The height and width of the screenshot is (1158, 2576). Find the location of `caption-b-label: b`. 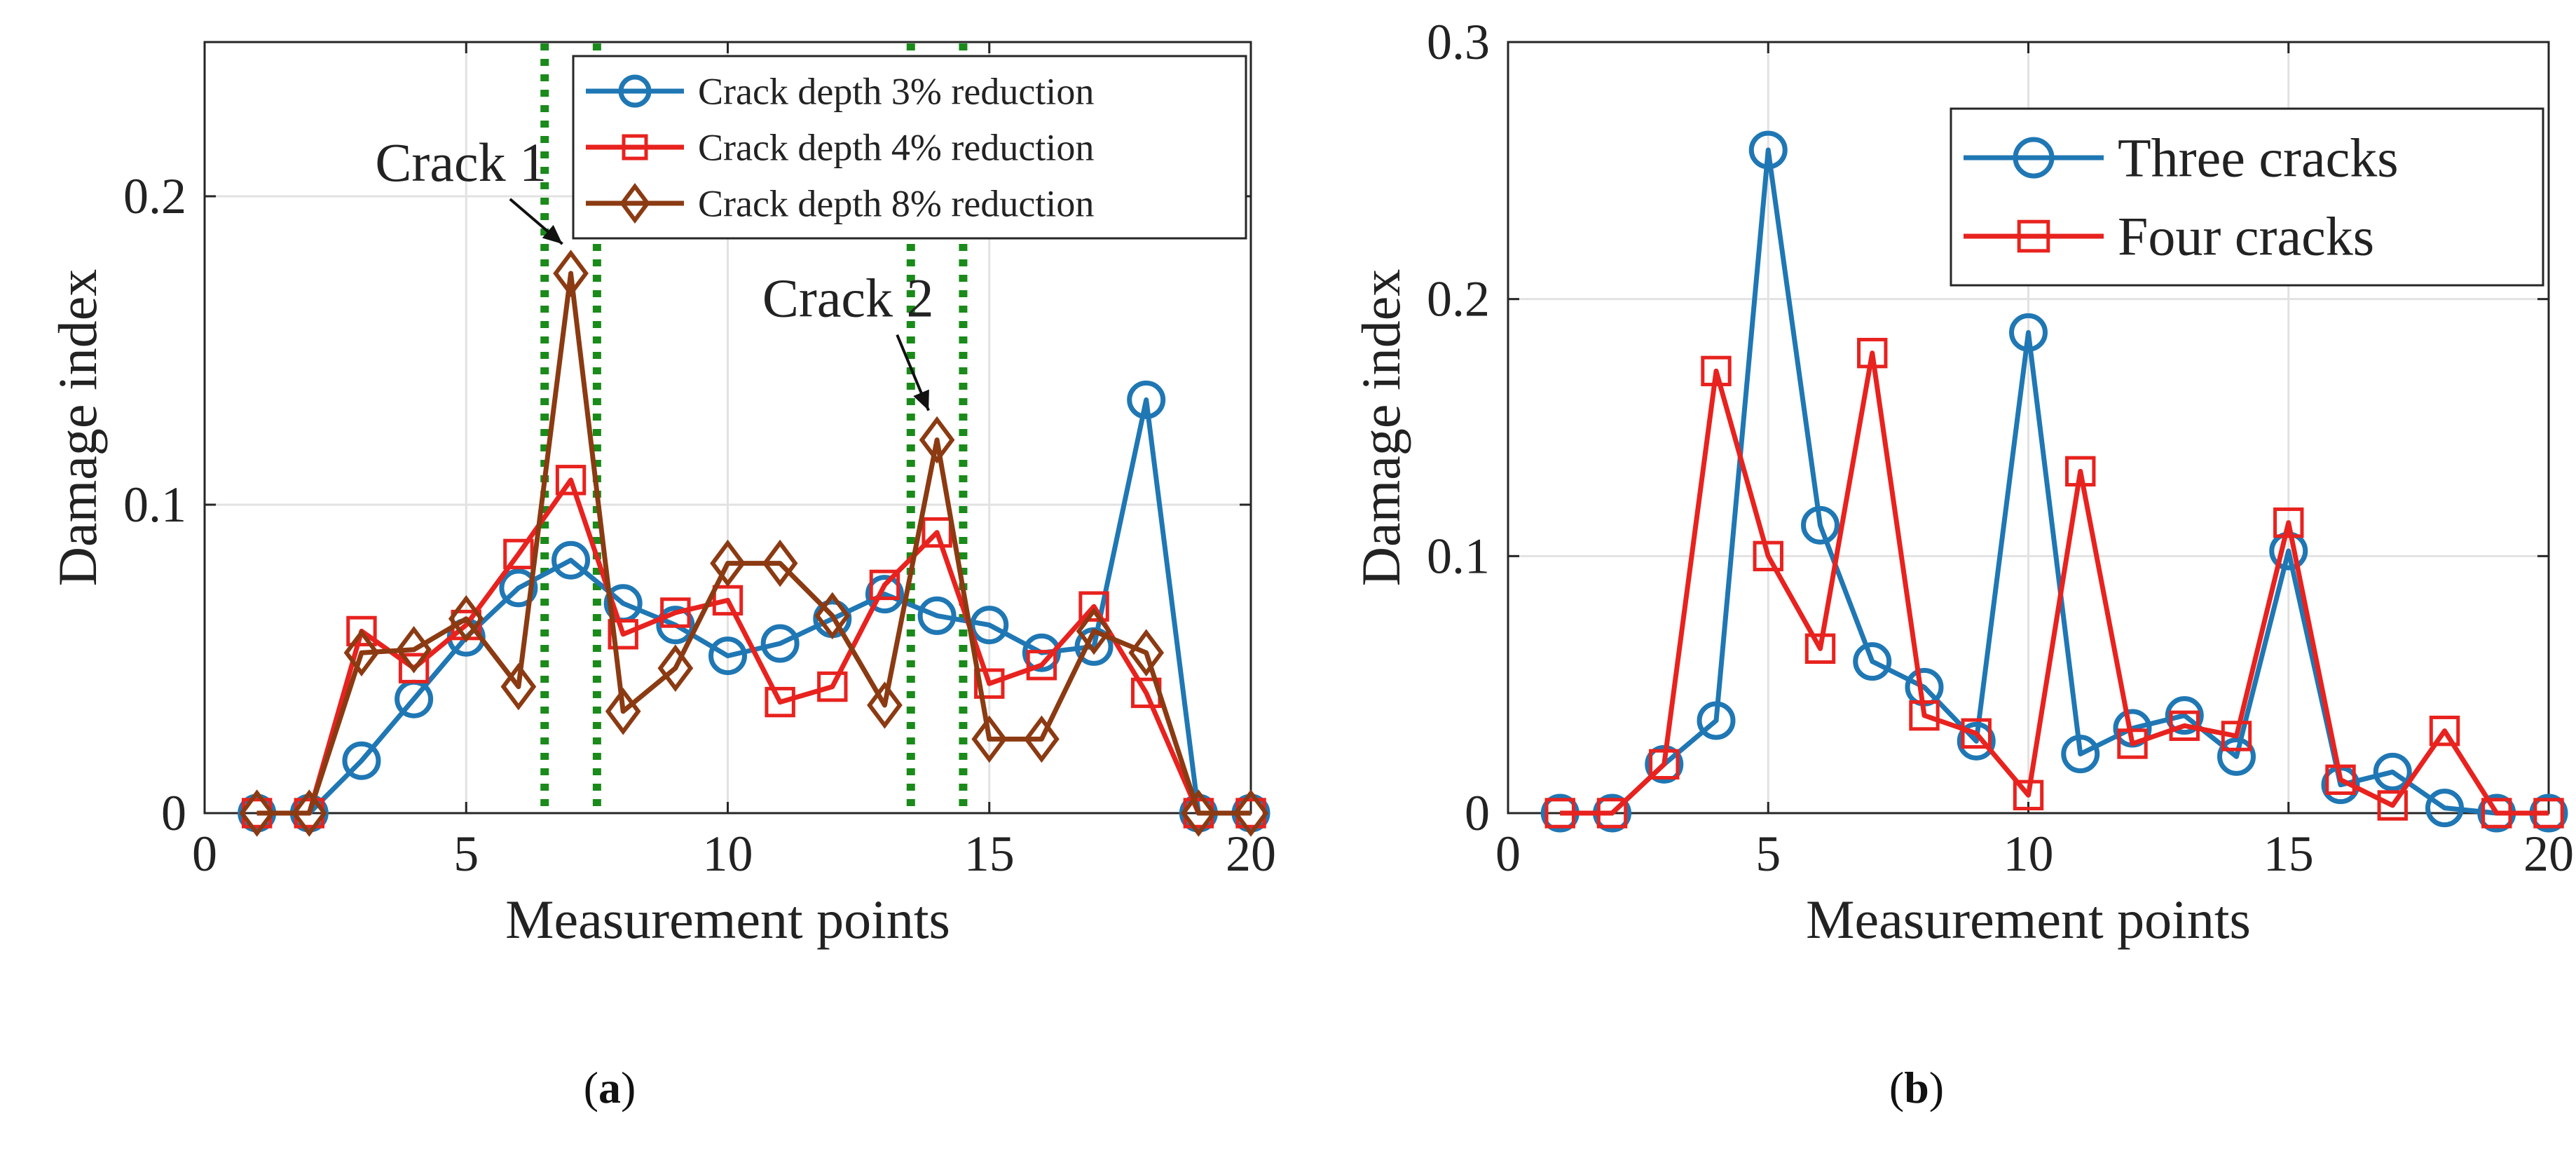

caption-b-label: b is located at coordinates (1917, 1087).